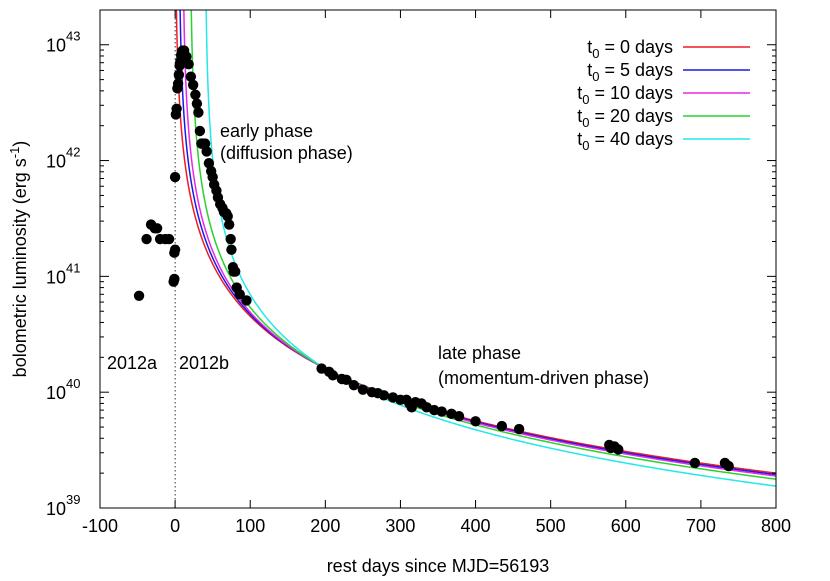 This screenshot has width=830, height=581. I want to click on legend-label-t0-20: t0 = 20 days, so click(625, 118).